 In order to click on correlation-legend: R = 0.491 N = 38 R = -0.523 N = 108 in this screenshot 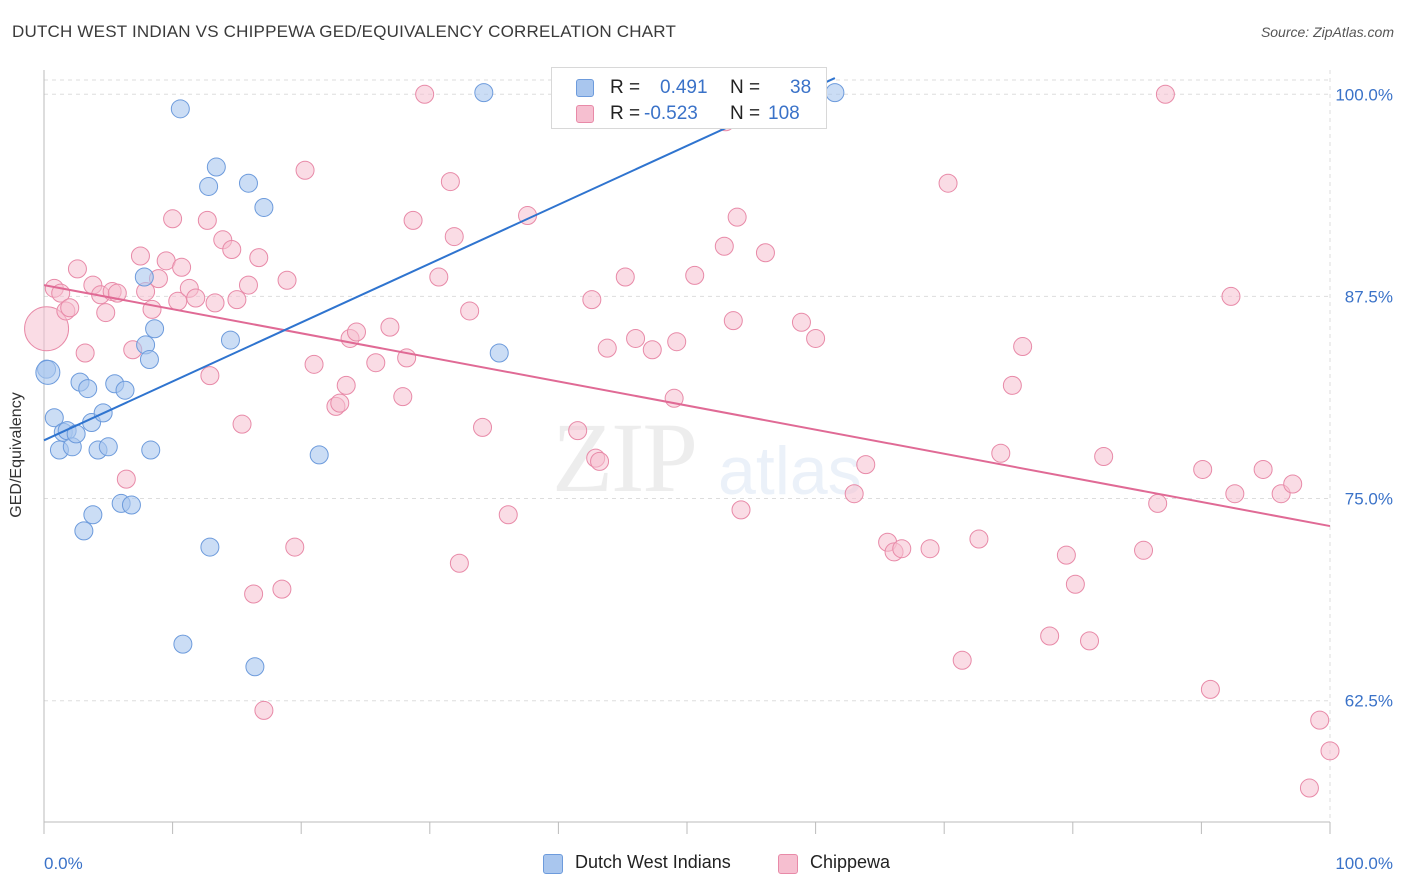, I will do `click(689, 98)`.